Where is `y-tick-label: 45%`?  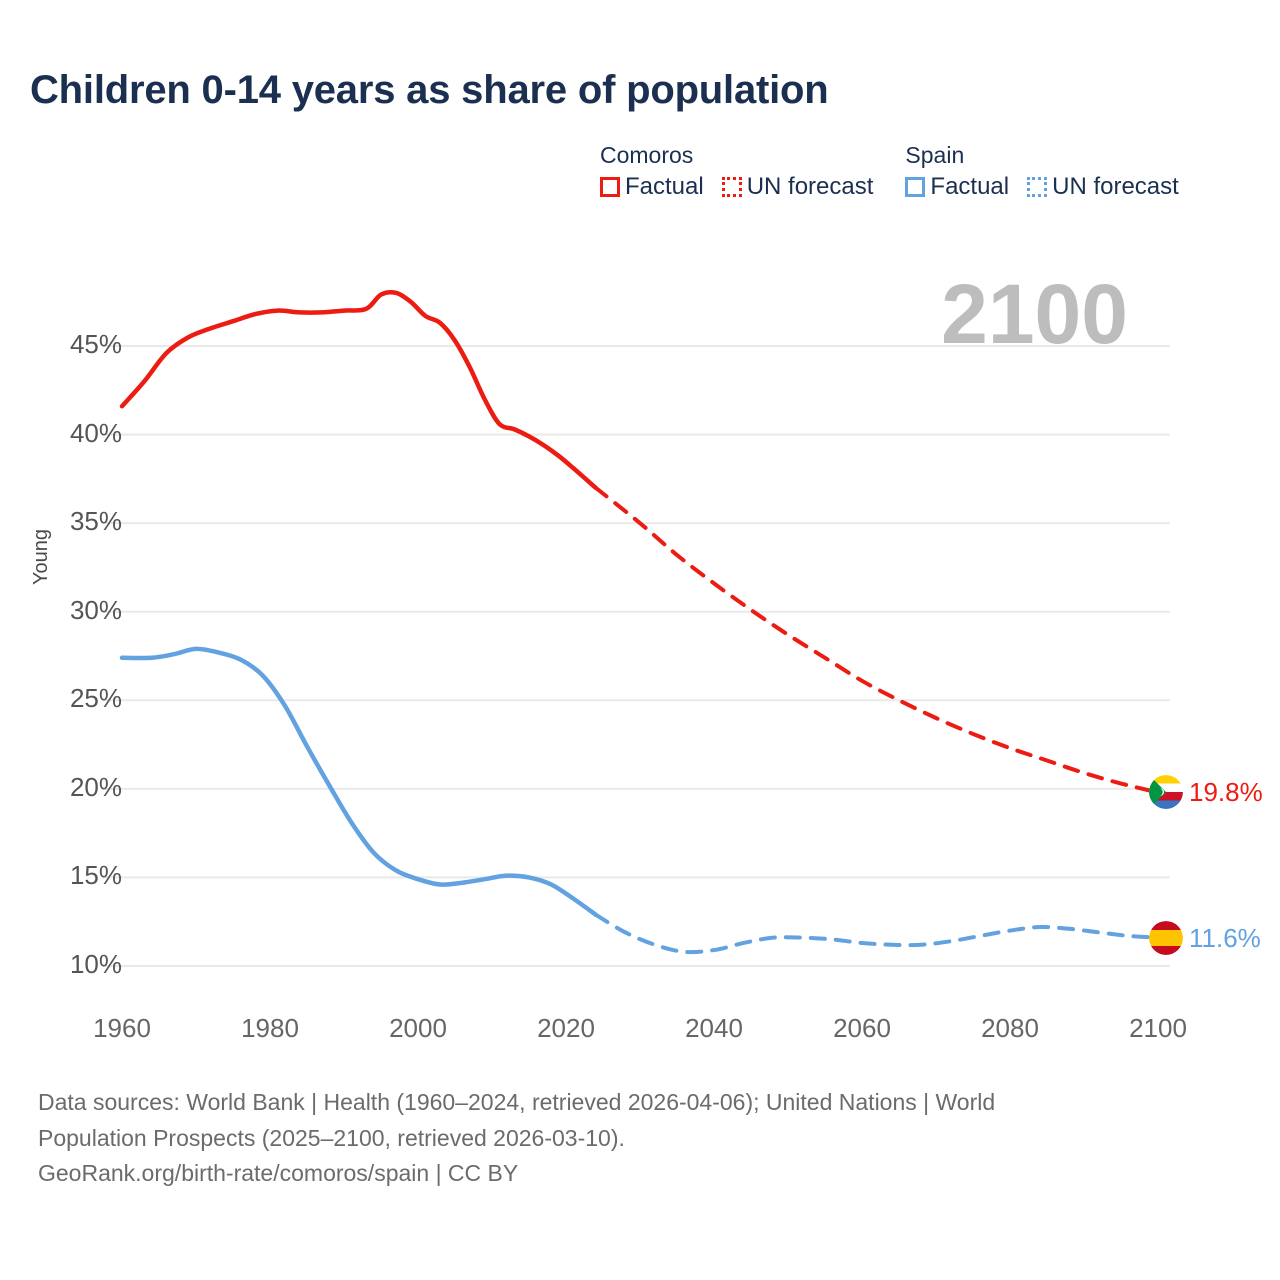 y-tick-label: 45% is located at coordinates (95, 344).